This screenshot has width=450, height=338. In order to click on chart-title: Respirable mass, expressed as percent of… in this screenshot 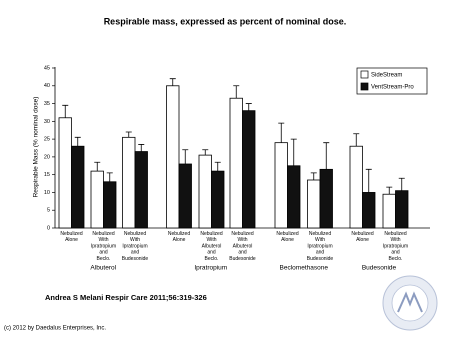, I will do `click(225, 21)`.